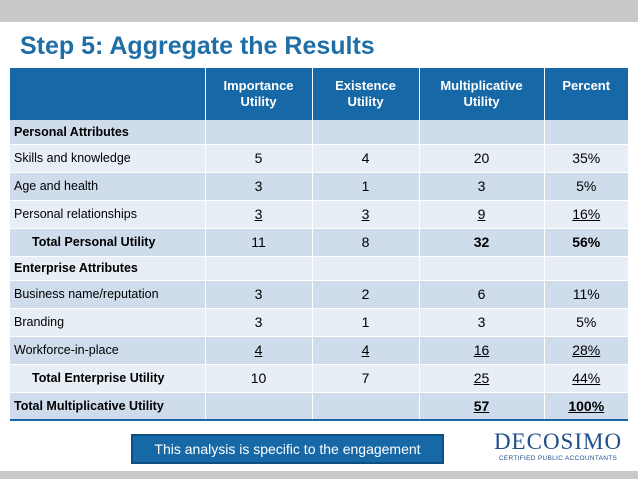 The width and height of the screenshot is (638, 479). What do you see at coordinates (259, 94) in the screenshot?
I see `header-importance-utility: Importance Utility` at bounding box center [259, 94].